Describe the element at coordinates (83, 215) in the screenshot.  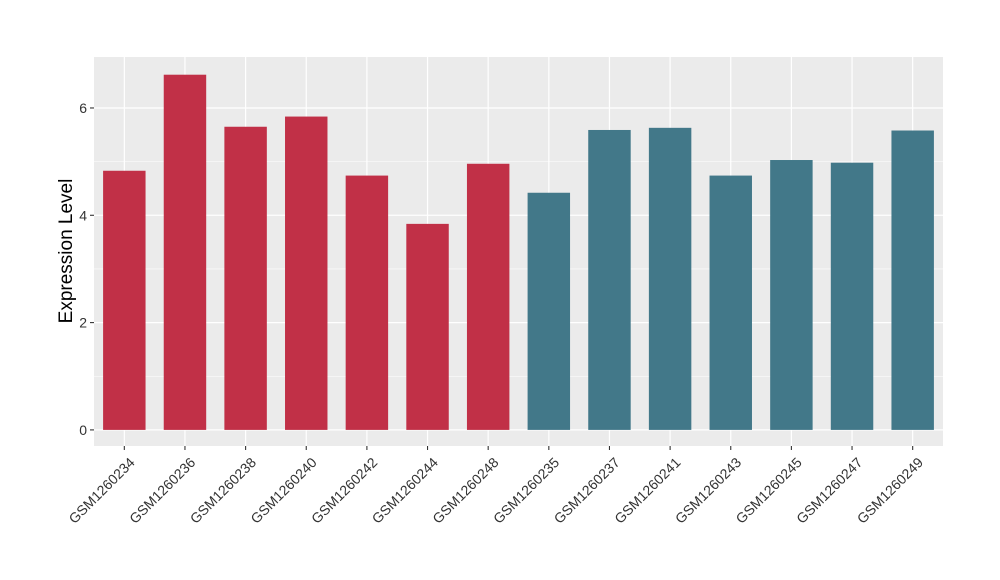
I see `y-tick-label: 4` at that location.